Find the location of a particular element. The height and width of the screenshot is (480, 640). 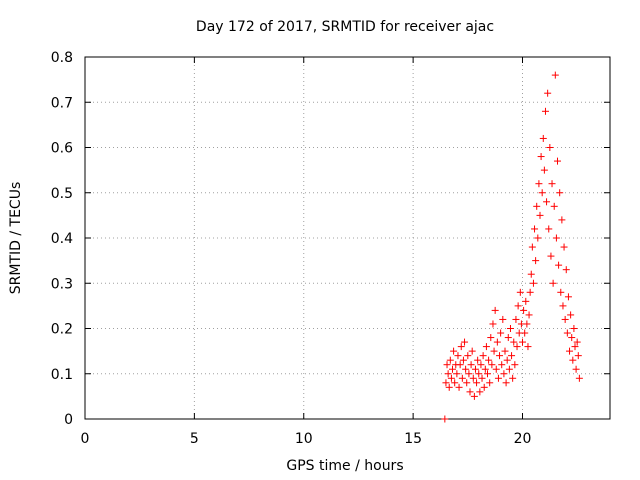

y-tick-label: 0.3 is located at coordinates (62, 284).